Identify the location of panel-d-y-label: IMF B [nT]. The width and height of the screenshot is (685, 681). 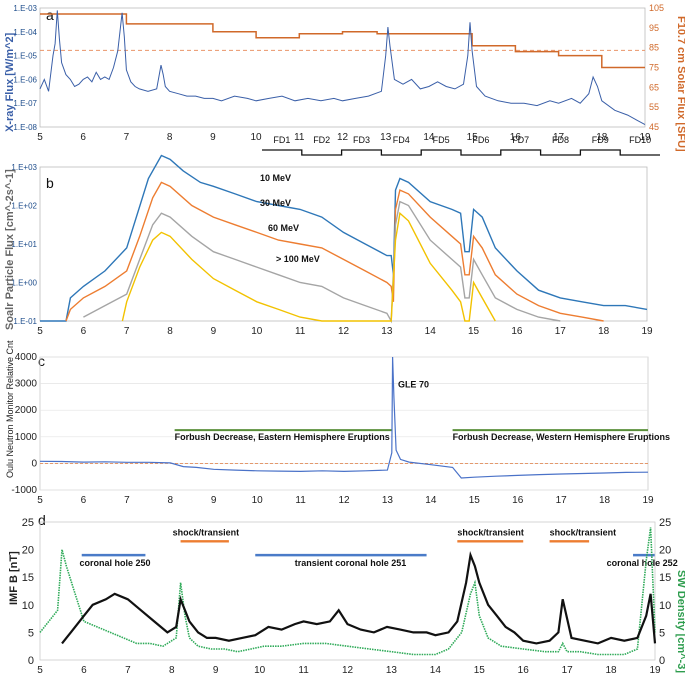
(14, 578).